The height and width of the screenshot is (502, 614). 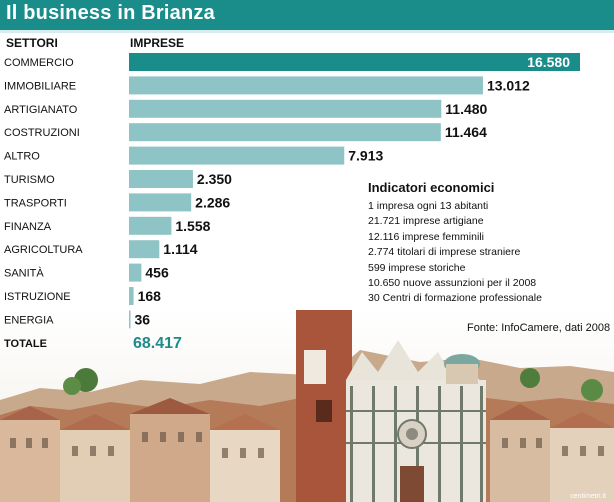 What do you see at coordinates (39, 63) in the screenshot?
I see `category-label: COMMERCIO` at bounding box center [39, 63].